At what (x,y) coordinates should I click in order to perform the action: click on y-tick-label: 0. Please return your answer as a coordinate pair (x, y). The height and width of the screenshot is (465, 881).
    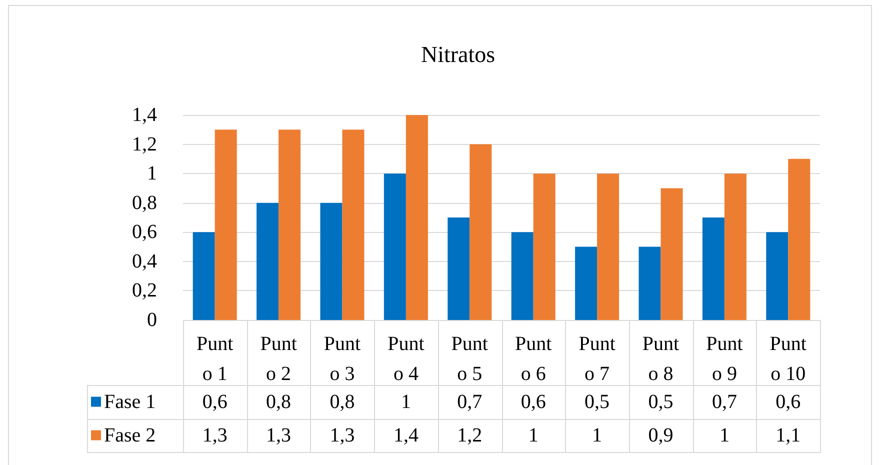
    Looking at the image, I should click on (152, 320).